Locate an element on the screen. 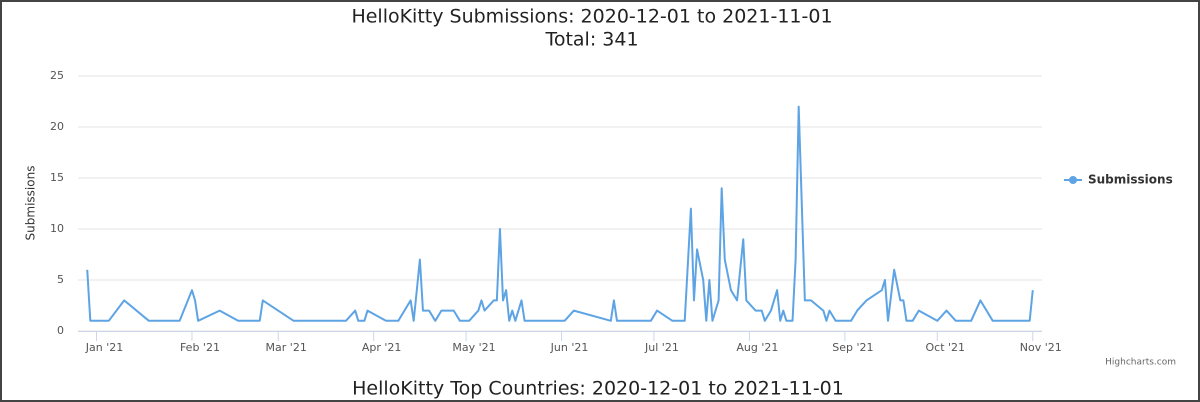  y-tick-label: 5 is located at coordinates (60, 279).